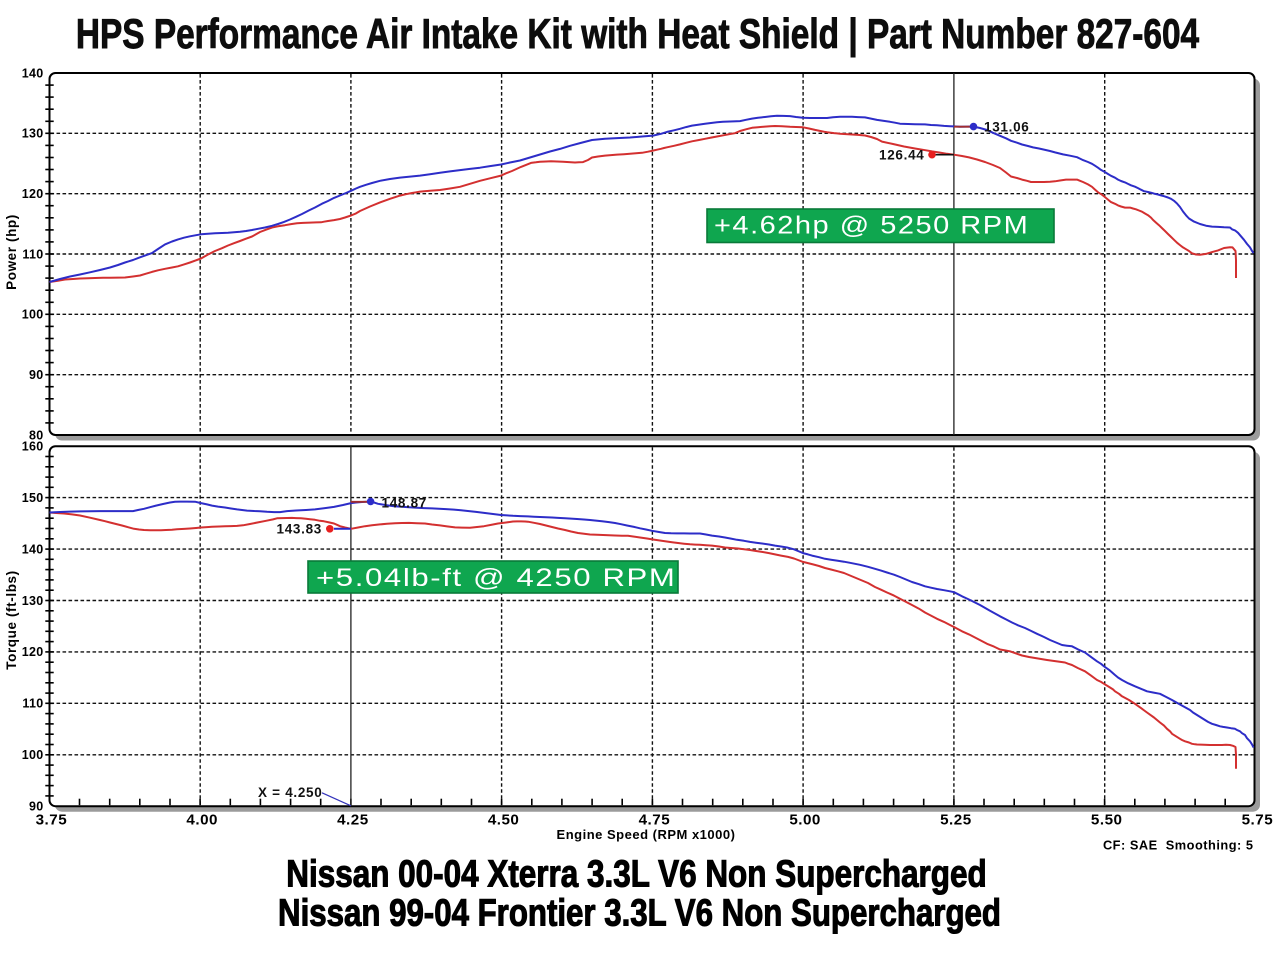 The height and width of the screenshot is (953, 1280). I want to click on svg-text: 5.50, so click(1107, 820).